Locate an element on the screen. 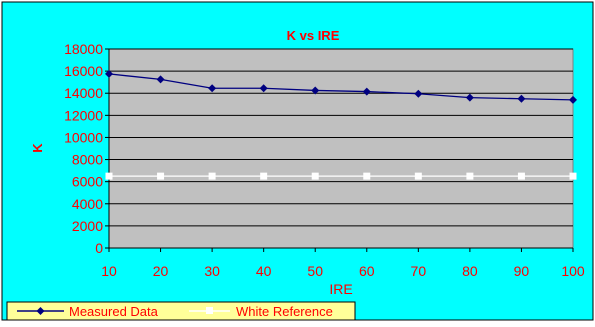 The height and width of the screenshot is (327, 595). legend-measured-label: Measured Data is located at coordinates (114, 311).